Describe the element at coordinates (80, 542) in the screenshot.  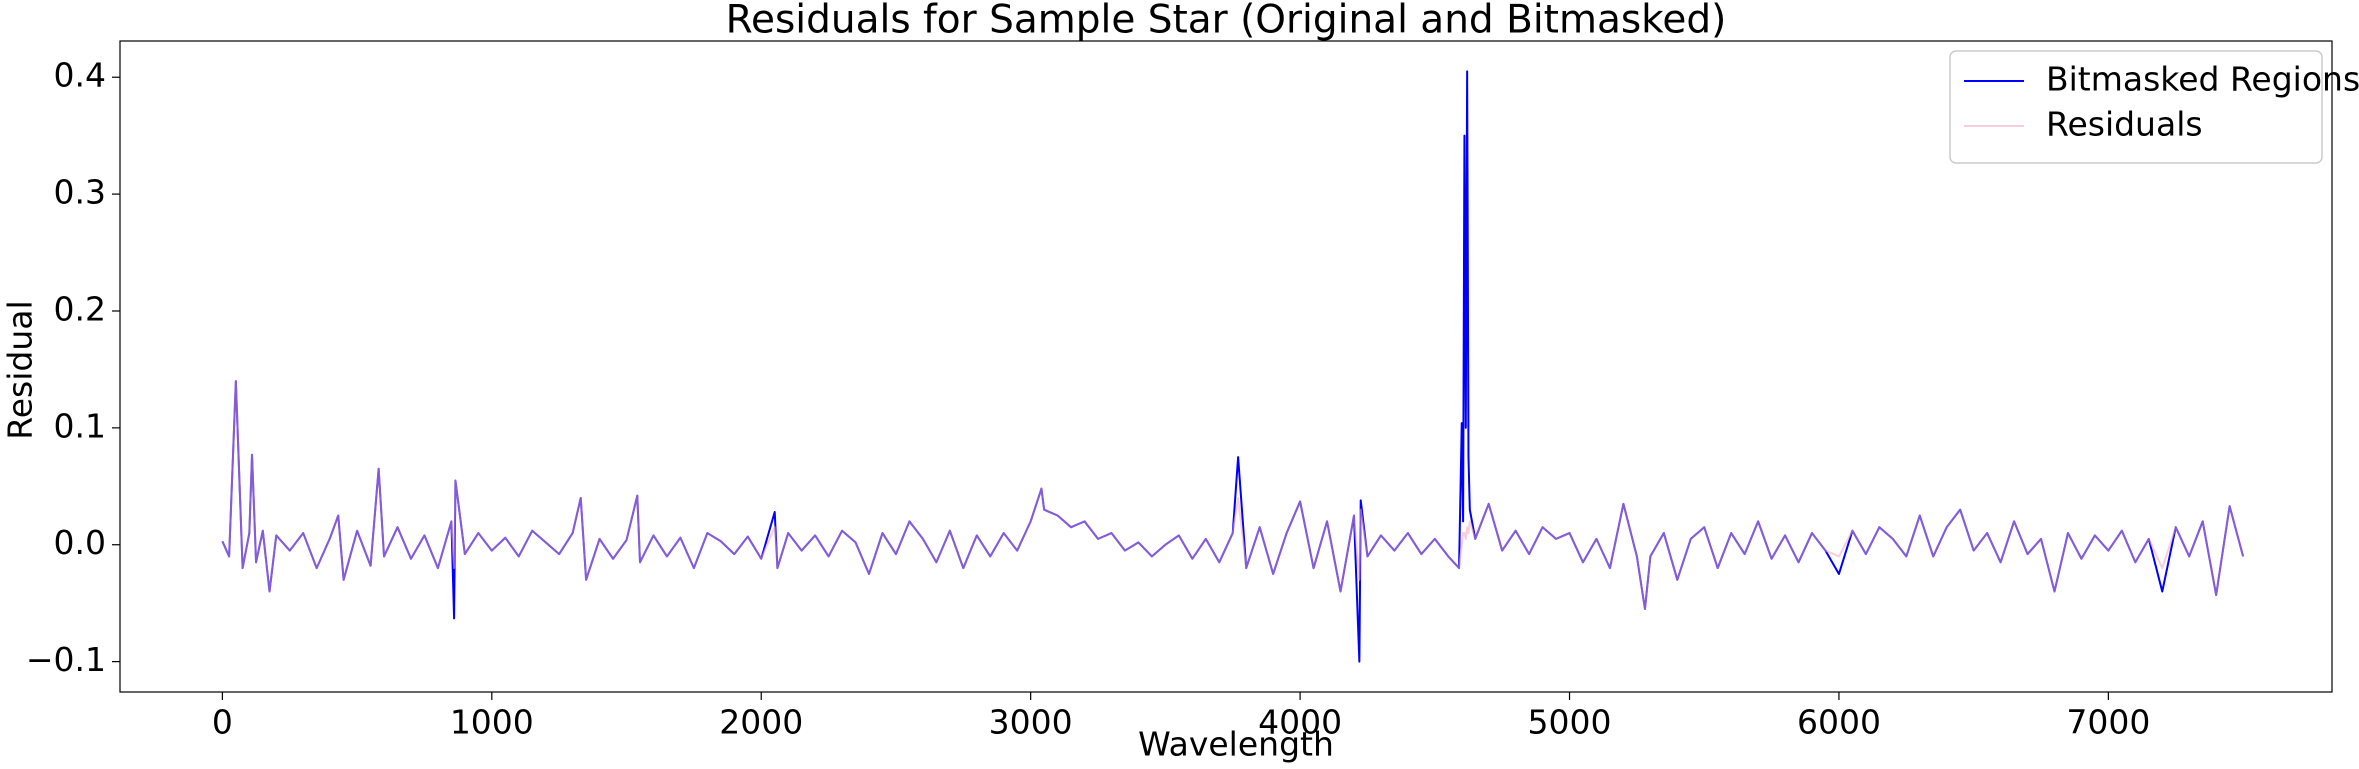
I see `y-tick-label: 0.0` at that location.